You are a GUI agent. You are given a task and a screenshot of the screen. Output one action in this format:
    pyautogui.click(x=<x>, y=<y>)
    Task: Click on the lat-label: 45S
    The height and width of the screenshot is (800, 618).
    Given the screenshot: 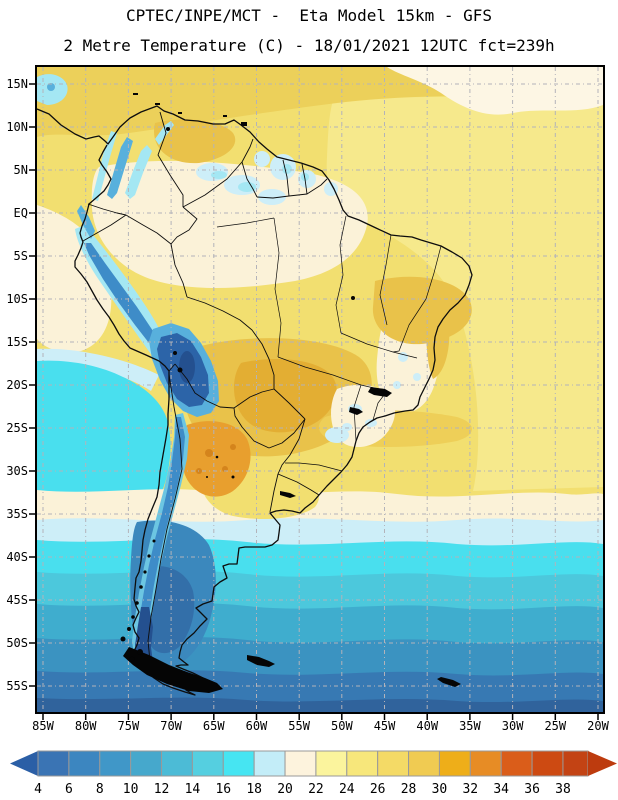 What is the action you would take?
    pyautogui.click(x=17, y=600)
    